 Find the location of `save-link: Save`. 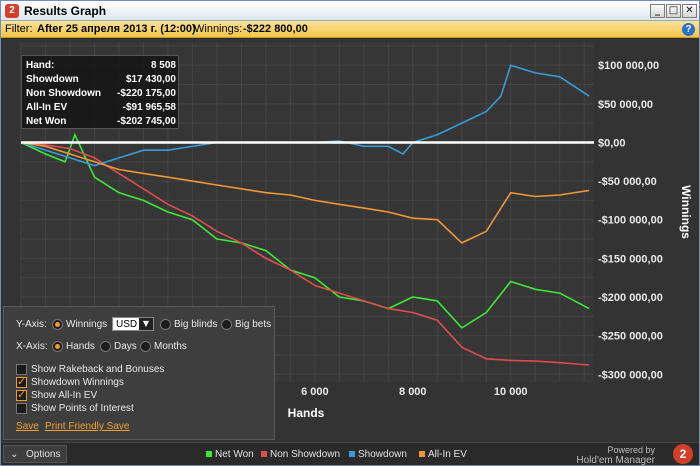

save-link: Save is located at coordinates (27, 426).